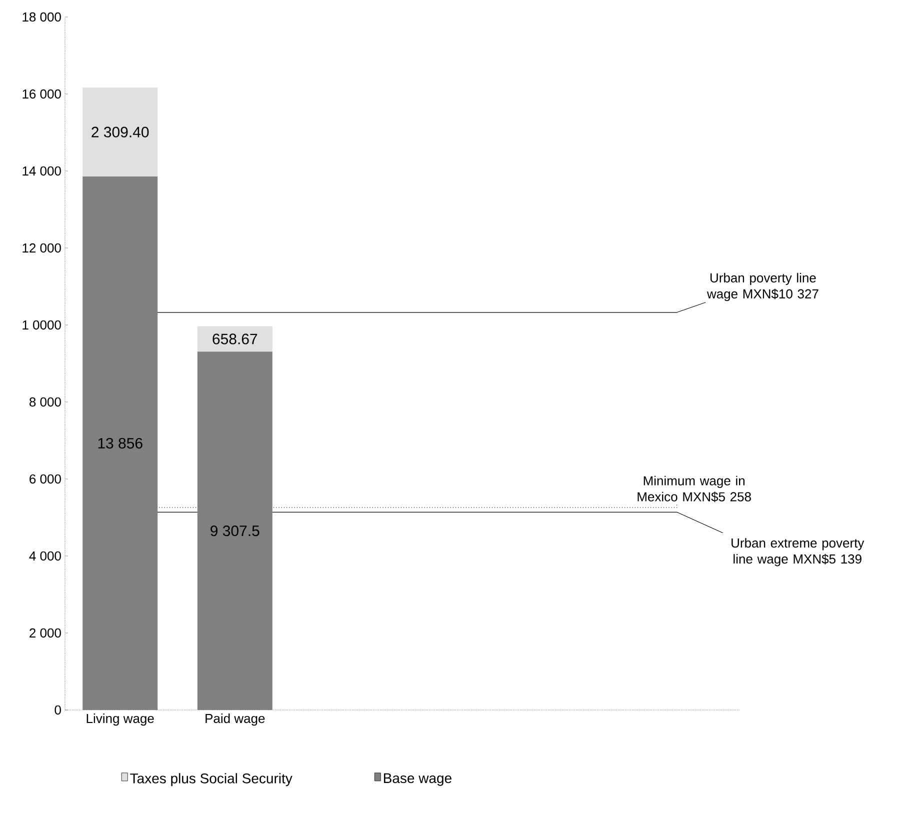  Describe the element at coordinates (45, 556) in the screenshot. I see `y-tick-label: 4 000` at that location.